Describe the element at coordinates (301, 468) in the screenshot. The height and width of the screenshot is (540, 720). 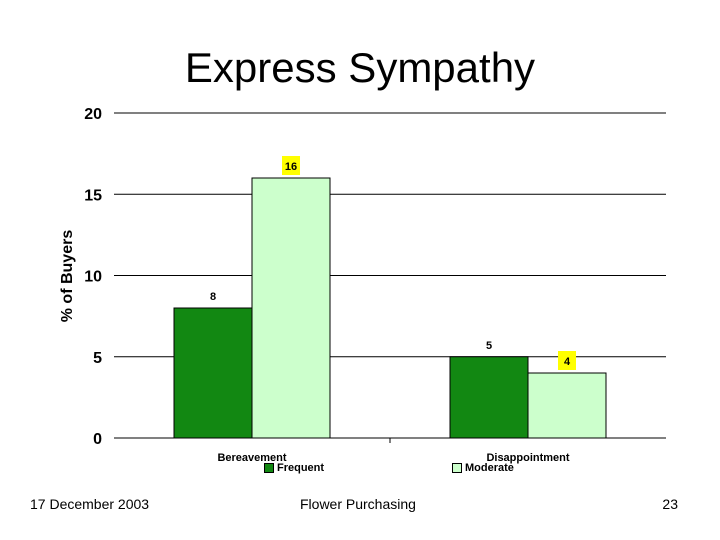
I see `legend-label-frequent: Frequent` at that location.